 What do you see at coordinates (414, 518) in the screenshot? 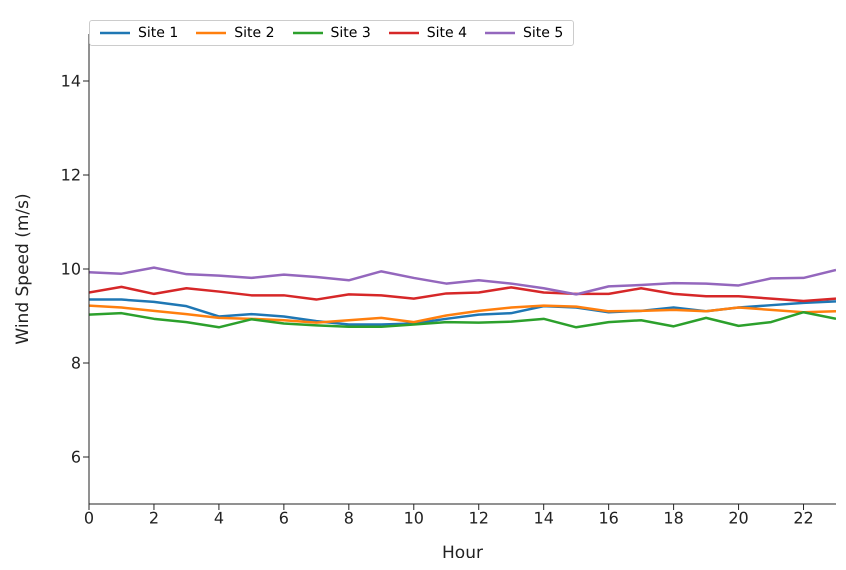
I see `x-tick-label: 10` at bounding box center [414, 518].